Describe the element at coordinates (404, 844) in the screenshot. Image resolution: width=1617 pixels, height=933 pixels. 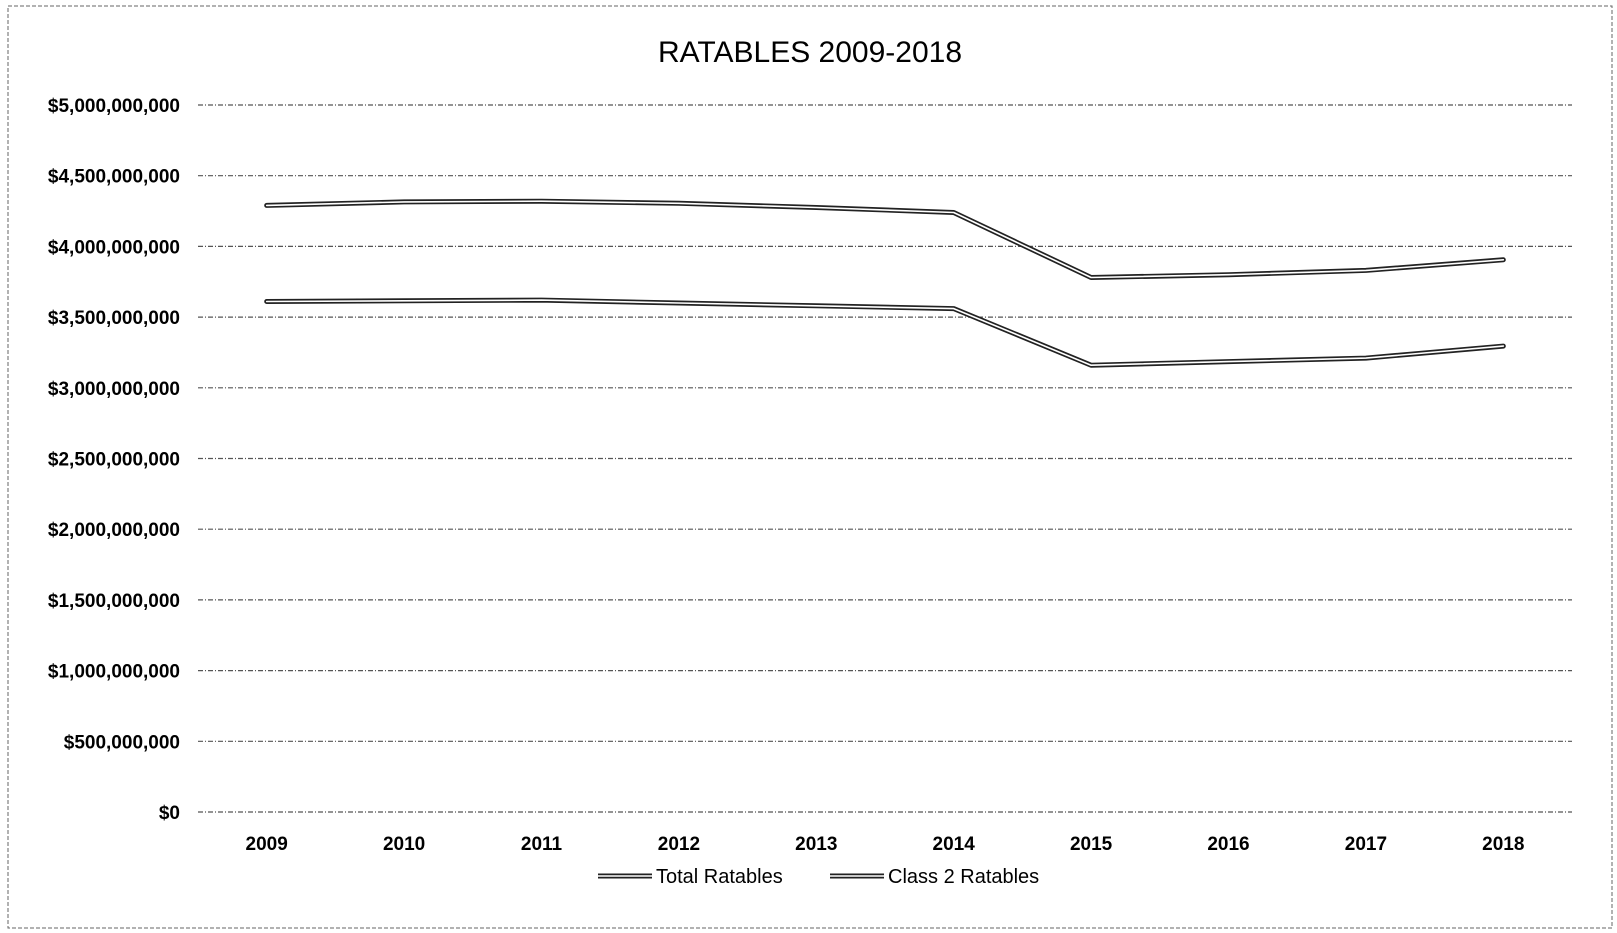
I see `x-tick-label: 2010` at that location.